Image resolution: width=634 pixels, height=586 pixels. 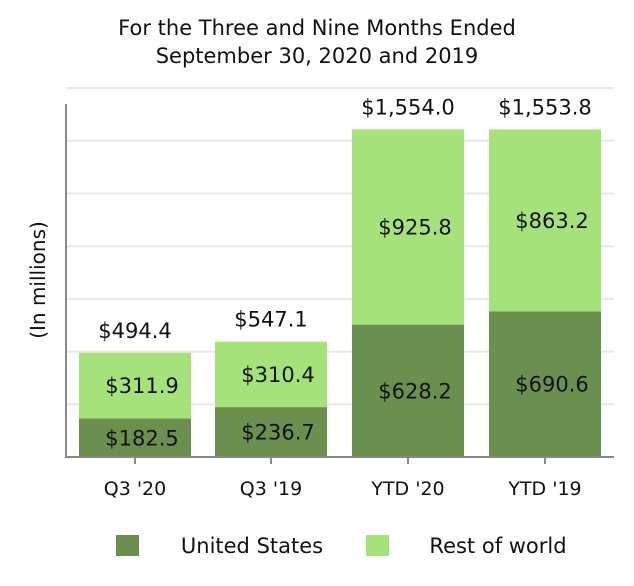 I want to click on data-label: $690.6, so click(x=551, y=385).